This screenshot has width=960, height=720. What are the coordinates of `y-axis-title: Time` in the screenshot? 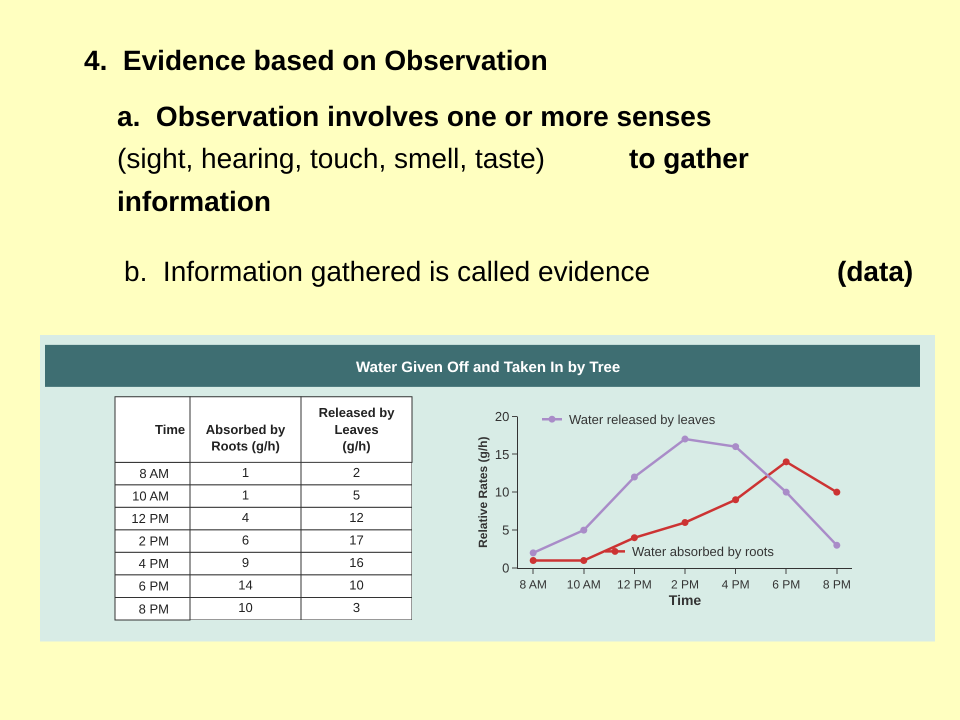 It's located at (170, 429).